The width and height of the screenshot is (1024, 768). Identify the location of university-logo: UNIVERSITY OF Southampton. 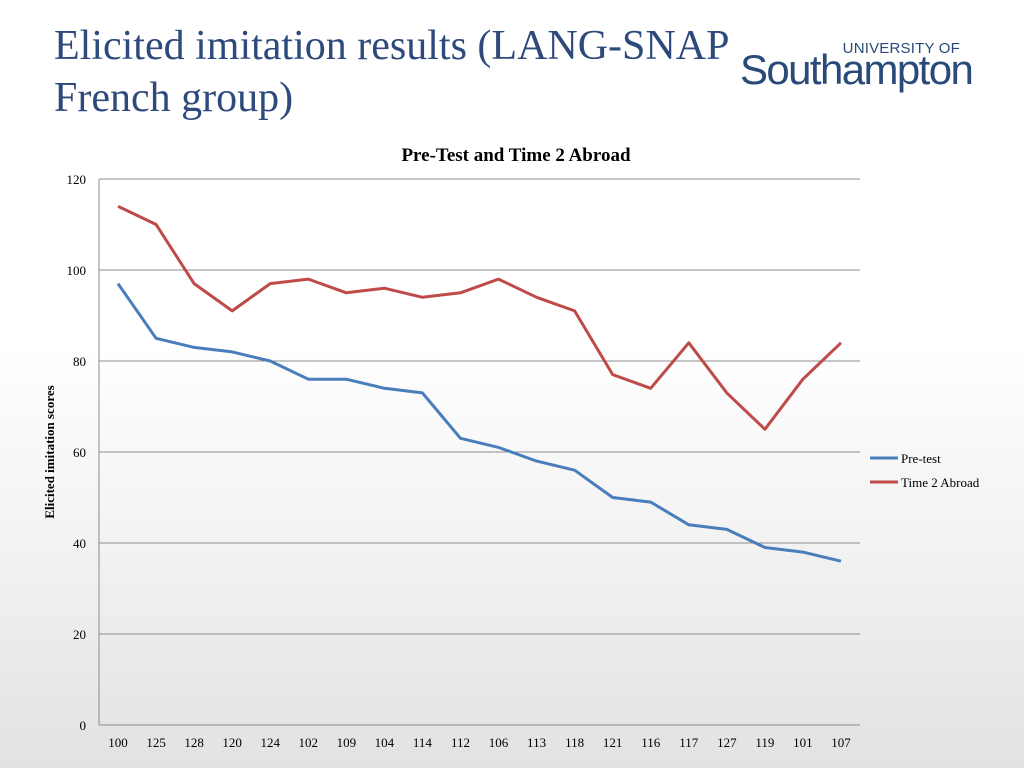
(865, 69).